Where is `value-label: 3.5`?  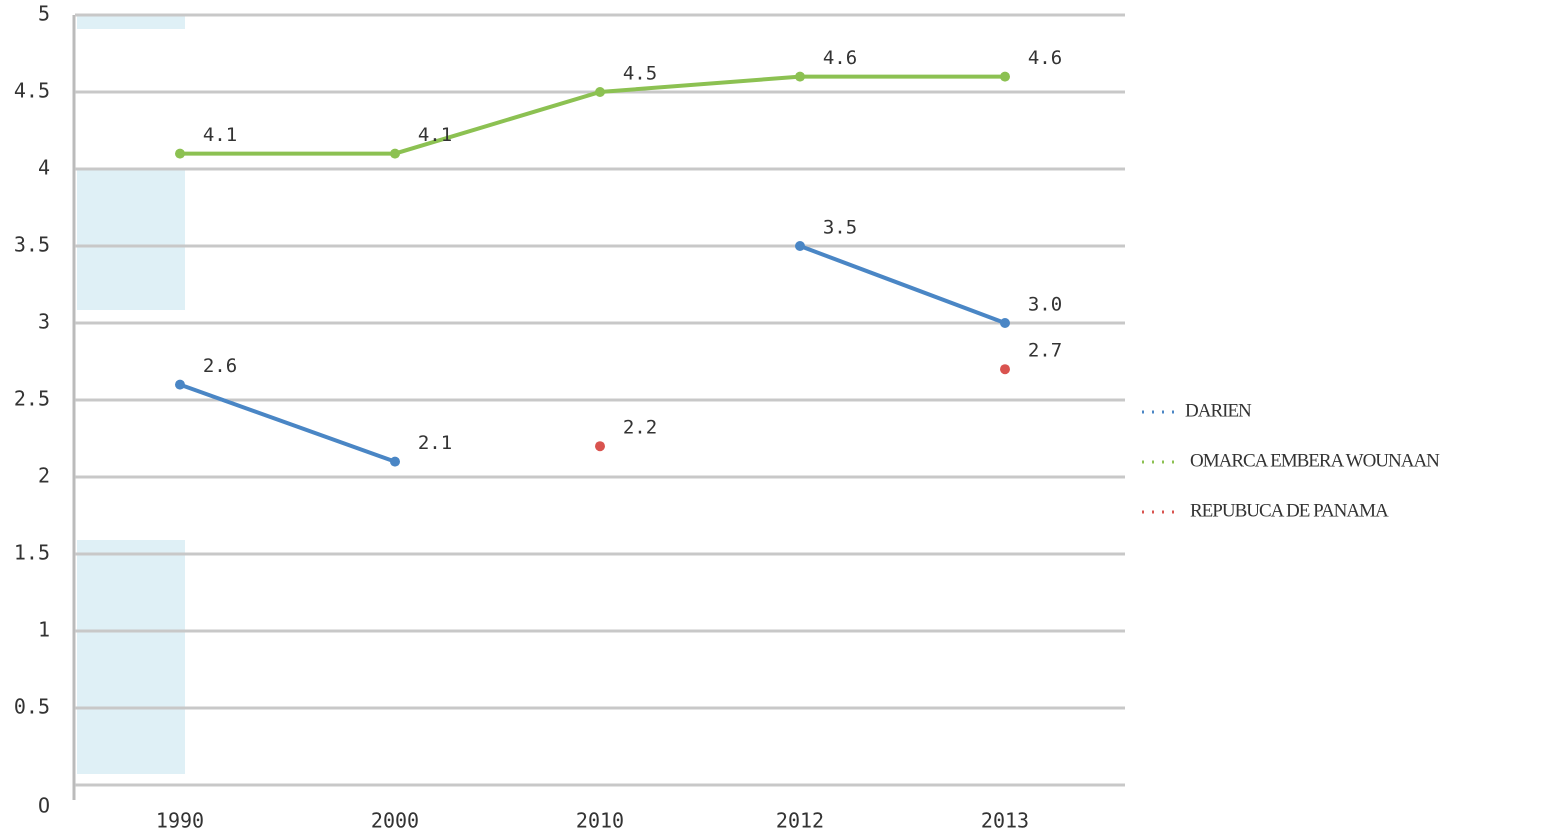 value-label: 3.5 is located at coordinates (840, 228).